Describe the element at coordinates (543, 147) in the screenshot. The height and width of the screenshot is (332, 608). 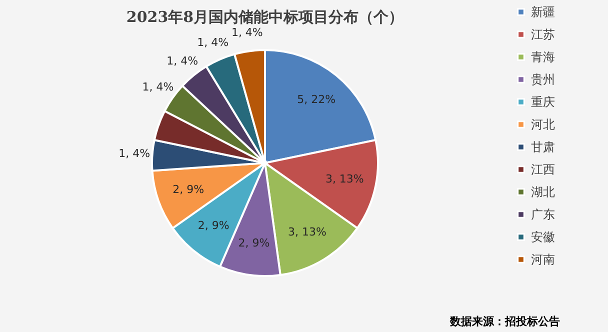
I see `legend-label: 甘肃` at that location.